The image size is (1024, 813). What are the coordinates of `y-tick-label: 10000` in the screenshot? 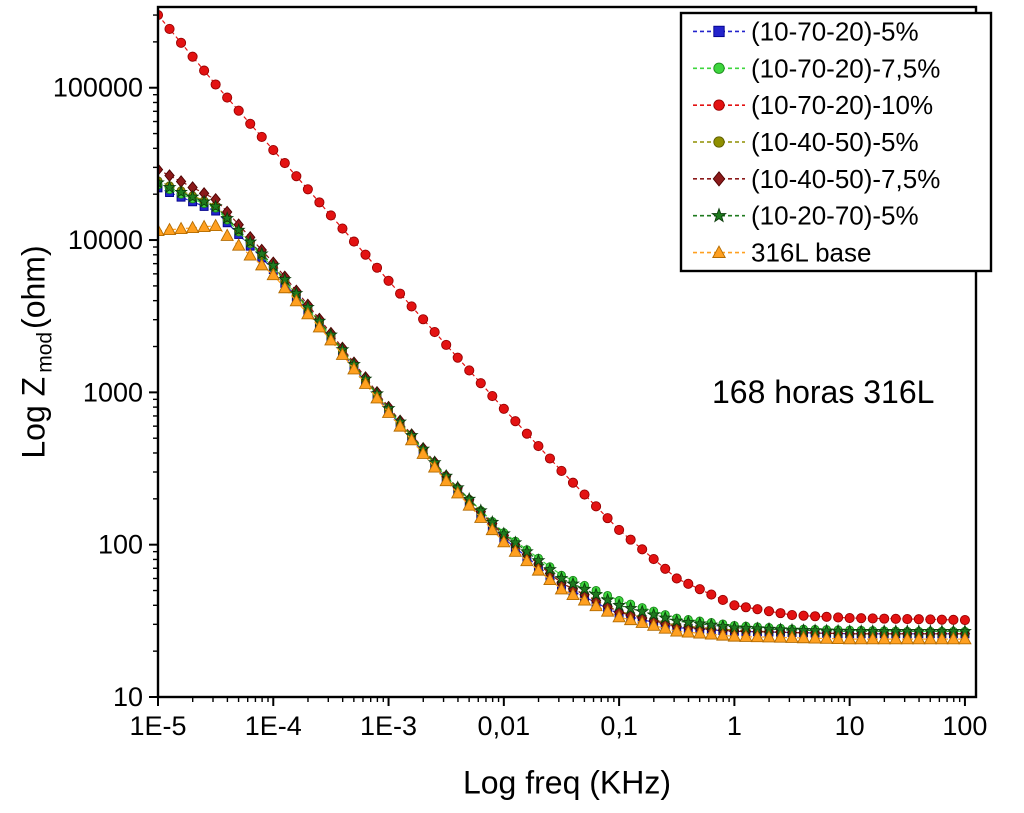 It's located at (105, 240).